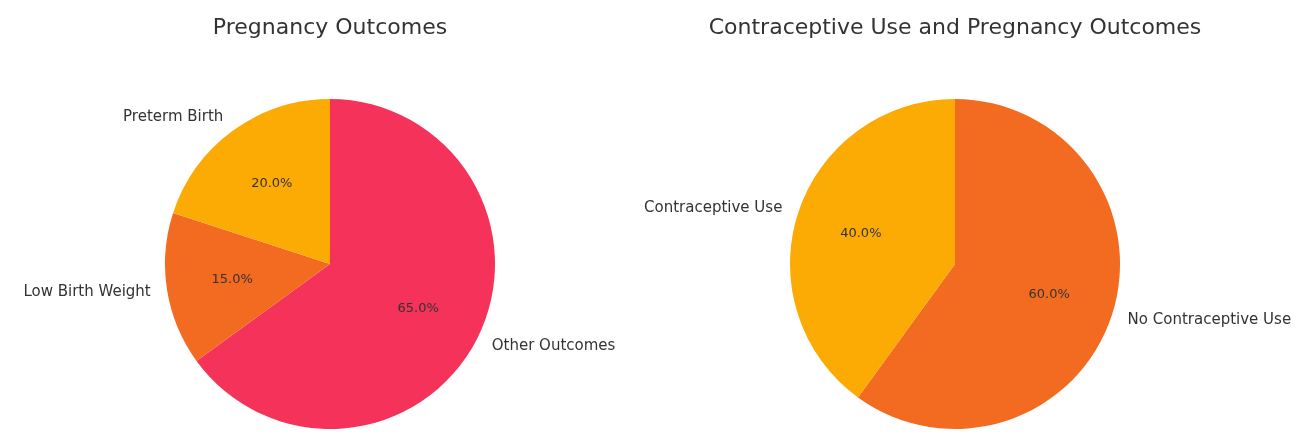  What do you see at coordinates (955, 26) in the screenshot?
I see `chart-title: Contraceptive Use and Pregnancy Outcomes` at bounding box center [955, 26].